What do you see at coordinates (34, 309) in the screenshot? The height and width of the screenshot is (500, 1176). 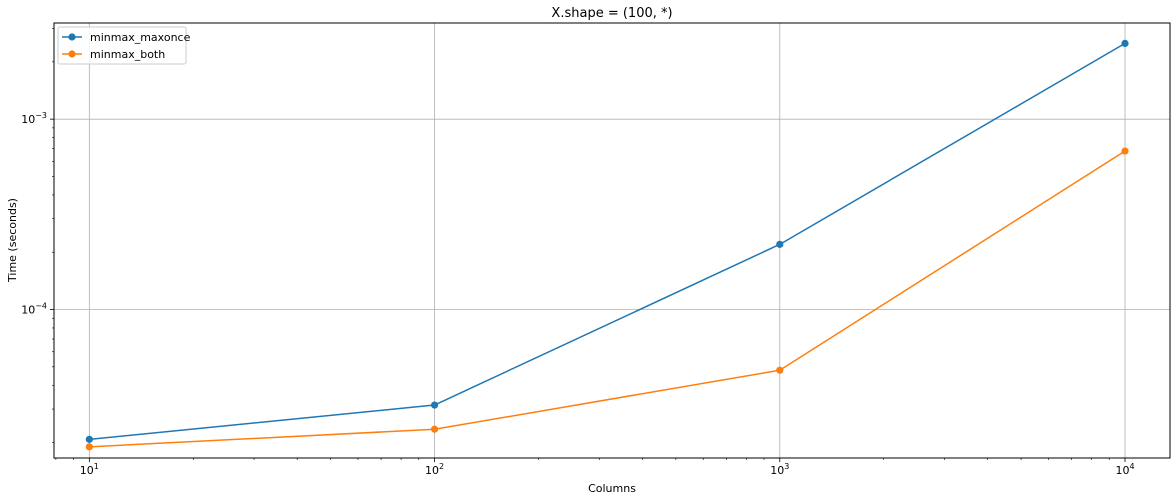 I see `y-tick-label: 10⁻⁴` at bounding box center [34, 309].